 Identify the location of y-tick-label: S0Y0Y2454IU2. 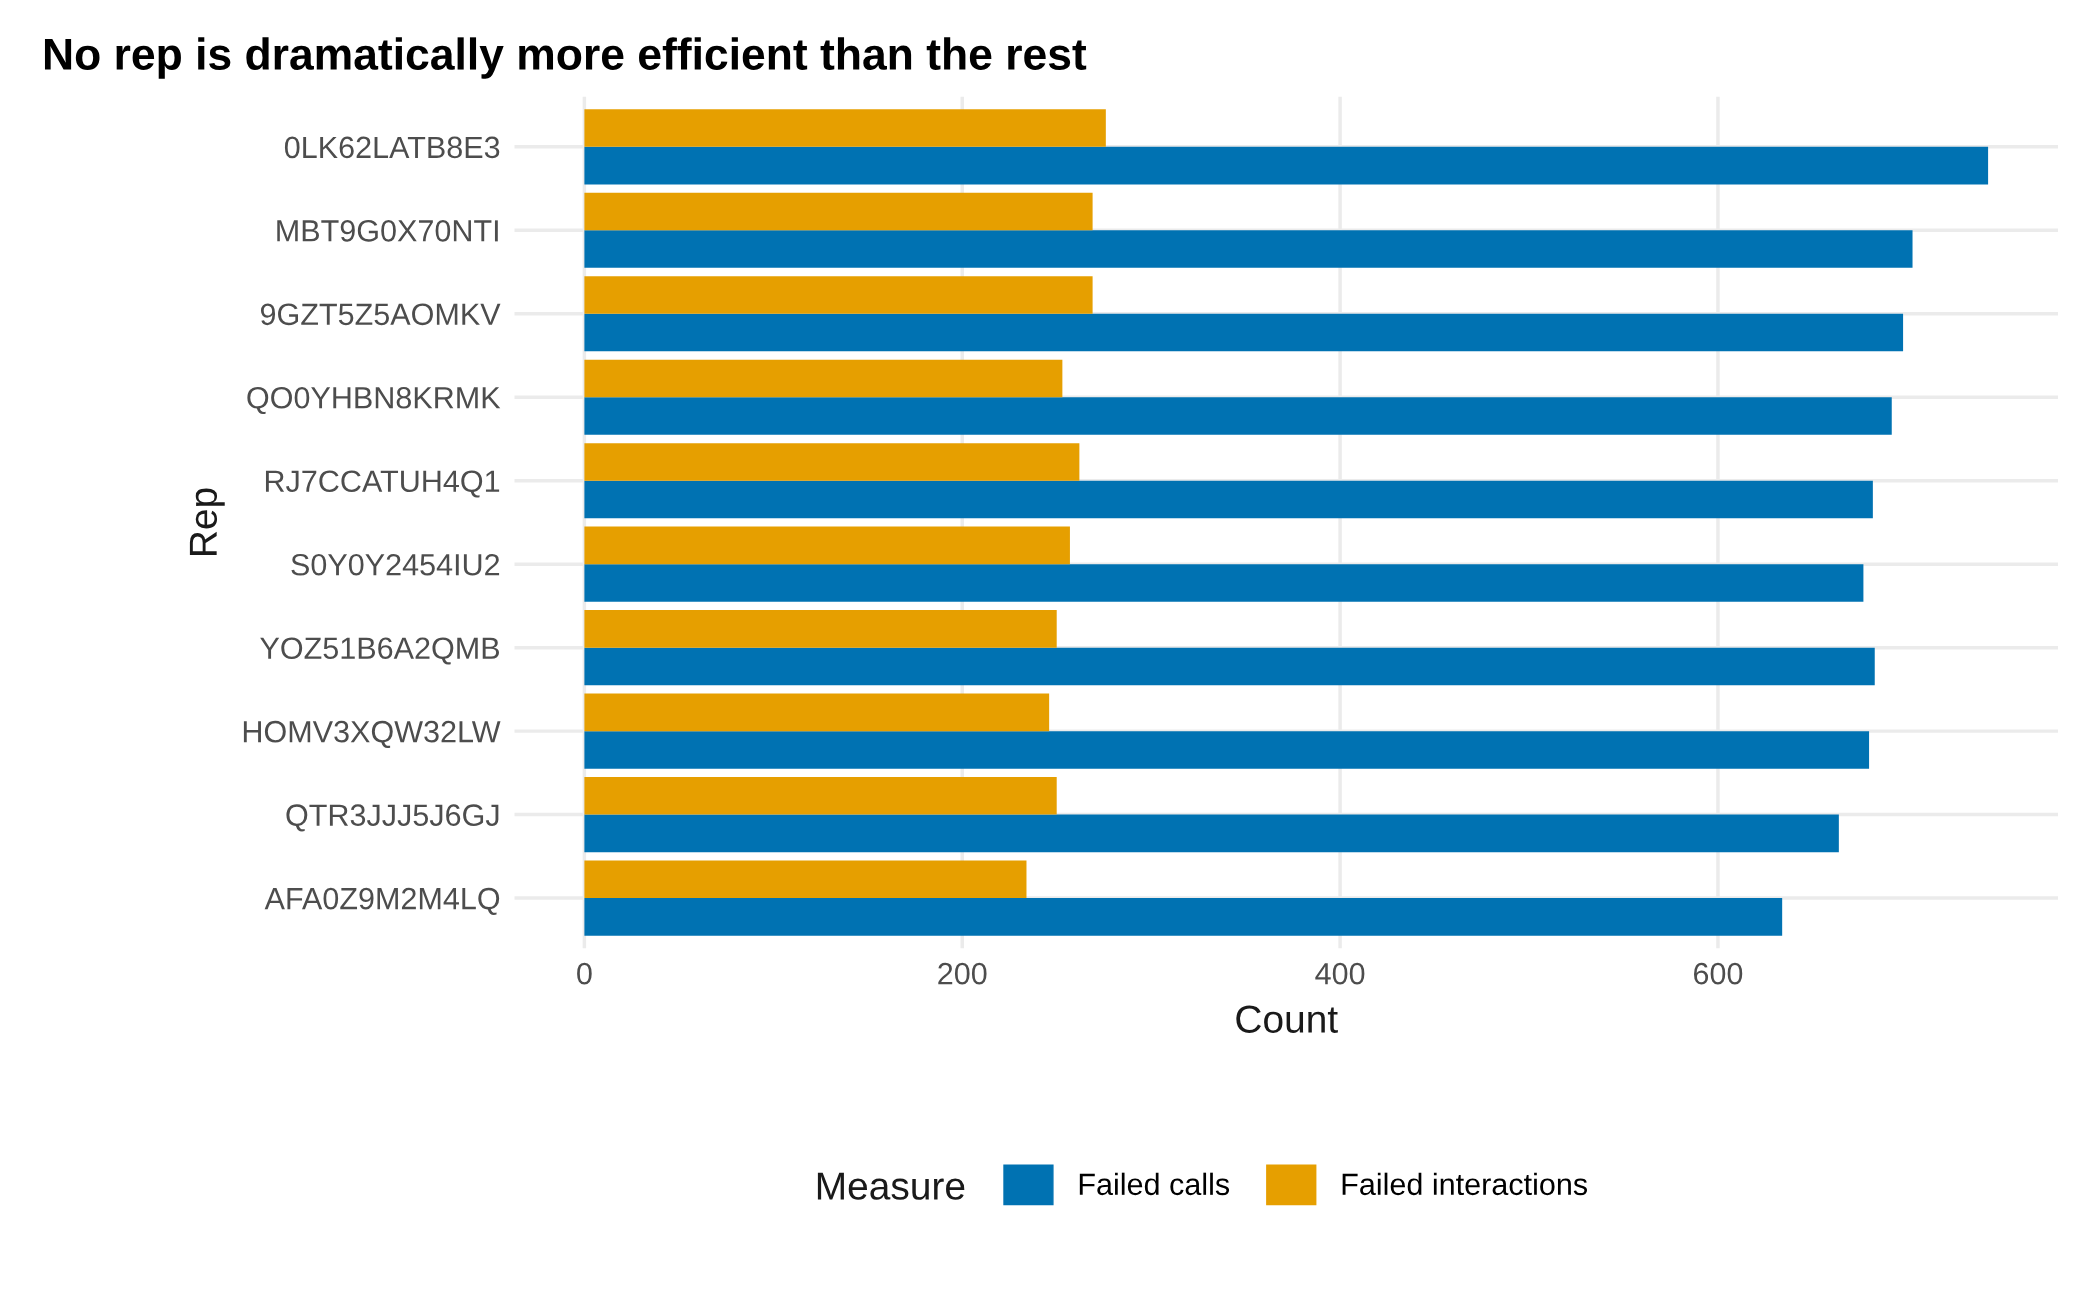
(395, 564).